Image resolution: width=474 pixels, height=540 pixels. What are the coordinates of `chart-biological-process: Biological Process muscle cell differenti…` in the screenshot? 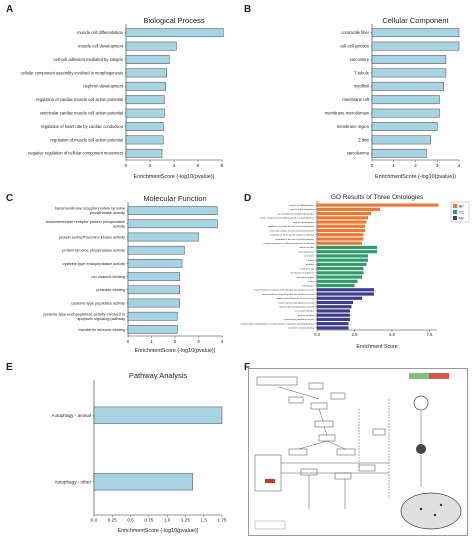 It's located at (122, 98).